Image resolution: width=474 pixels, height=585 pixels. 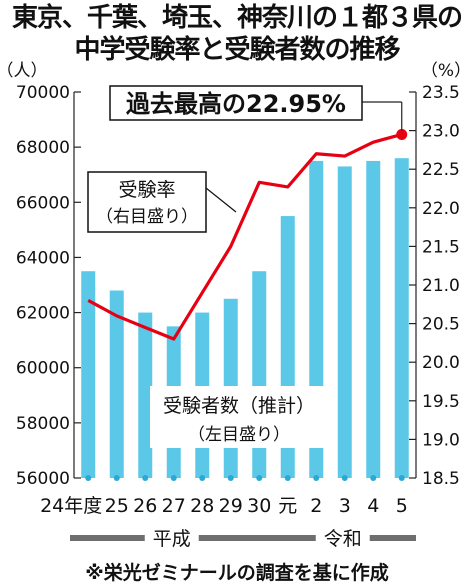 I want to click on right-tick-label: 20.5, so click(x=441, y=325).